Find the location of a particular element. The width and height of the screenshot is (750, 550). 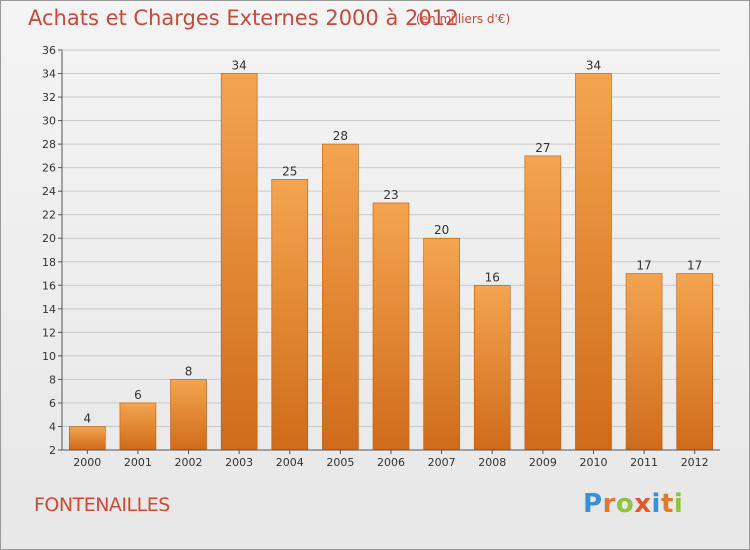

data-label: 20 is located at coordinates (441, 230).